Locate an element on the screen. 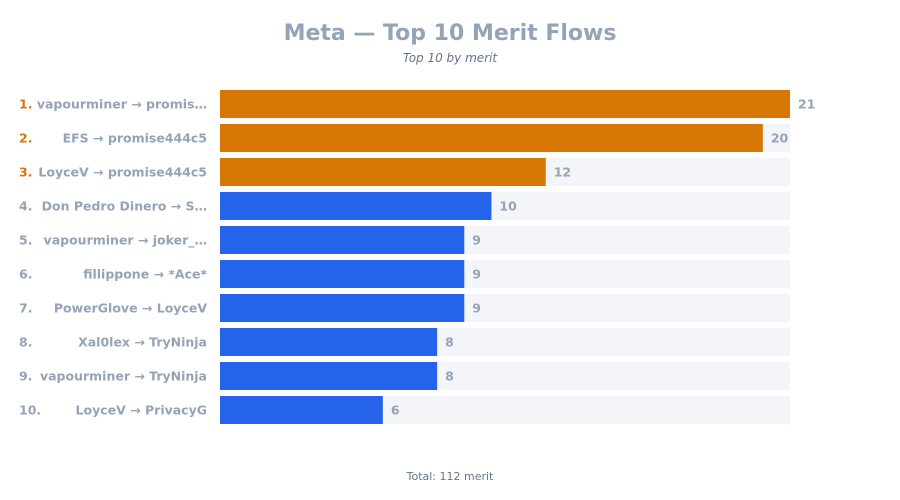 This screenshot has height=500, width=900. bar-rank: 5. is located at coordinates (25, 240).